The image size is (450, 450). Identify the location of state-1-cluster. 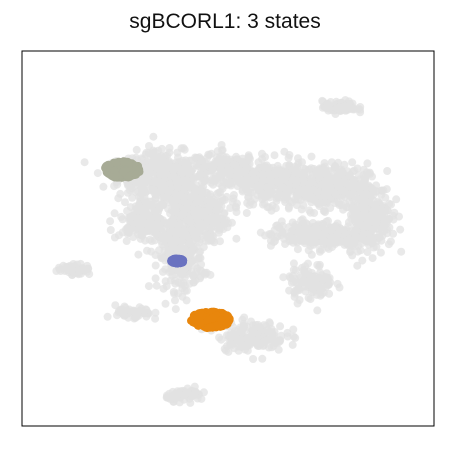
(122, 169).